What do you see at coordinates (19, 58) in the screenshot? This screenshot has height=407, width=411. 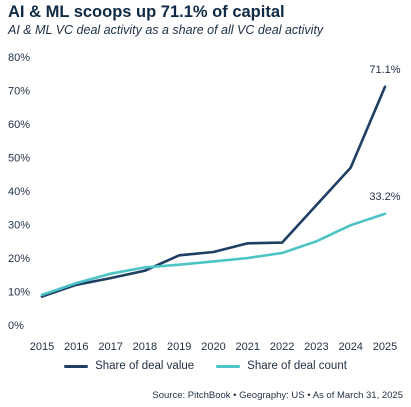 I see `y-tick-label: 80%` at bounding box center [19, 58].